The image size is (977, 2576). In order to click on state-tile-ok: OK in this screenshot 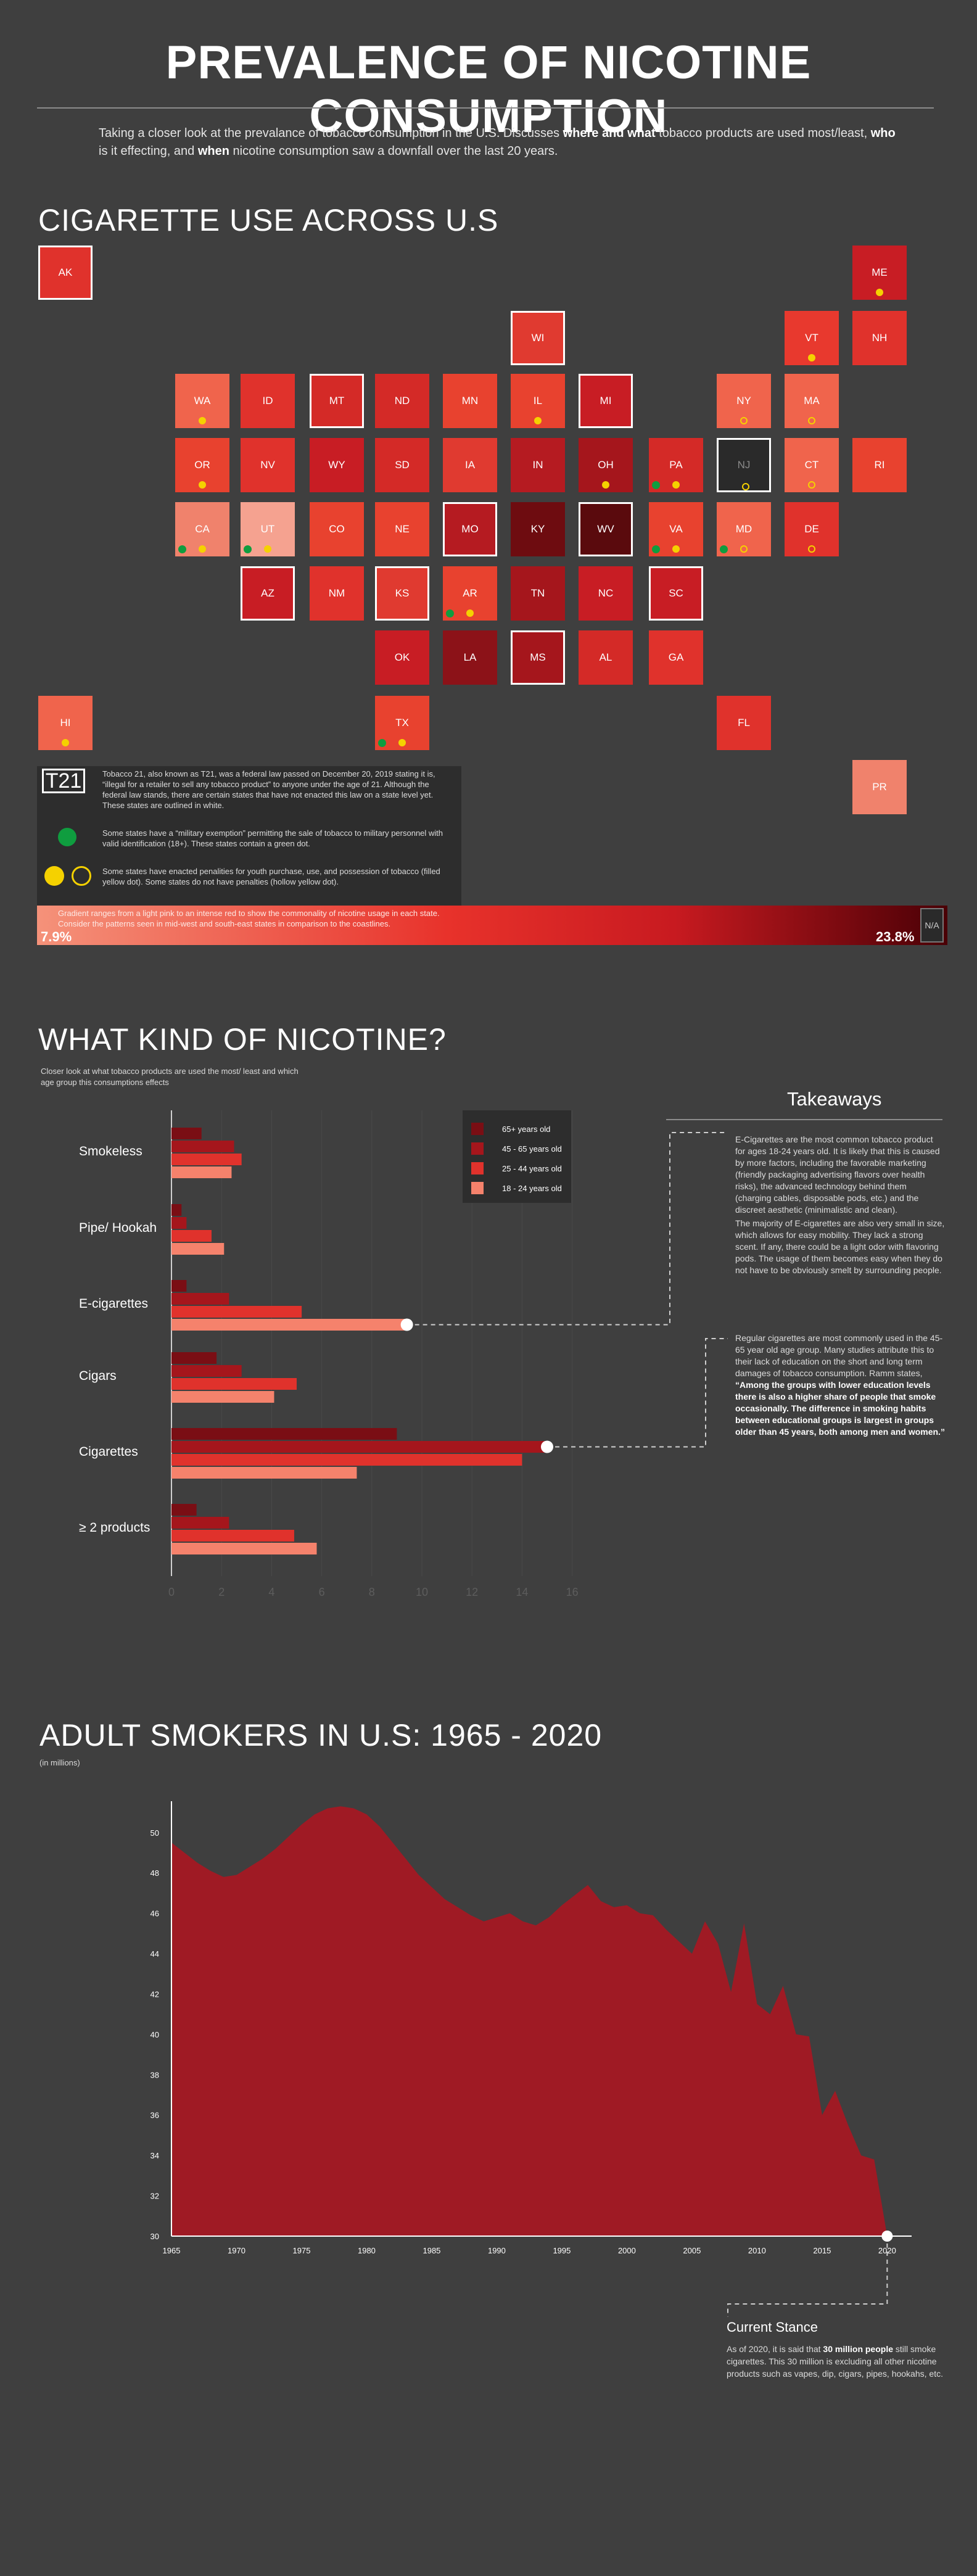, I will do `click(402, 657)`.